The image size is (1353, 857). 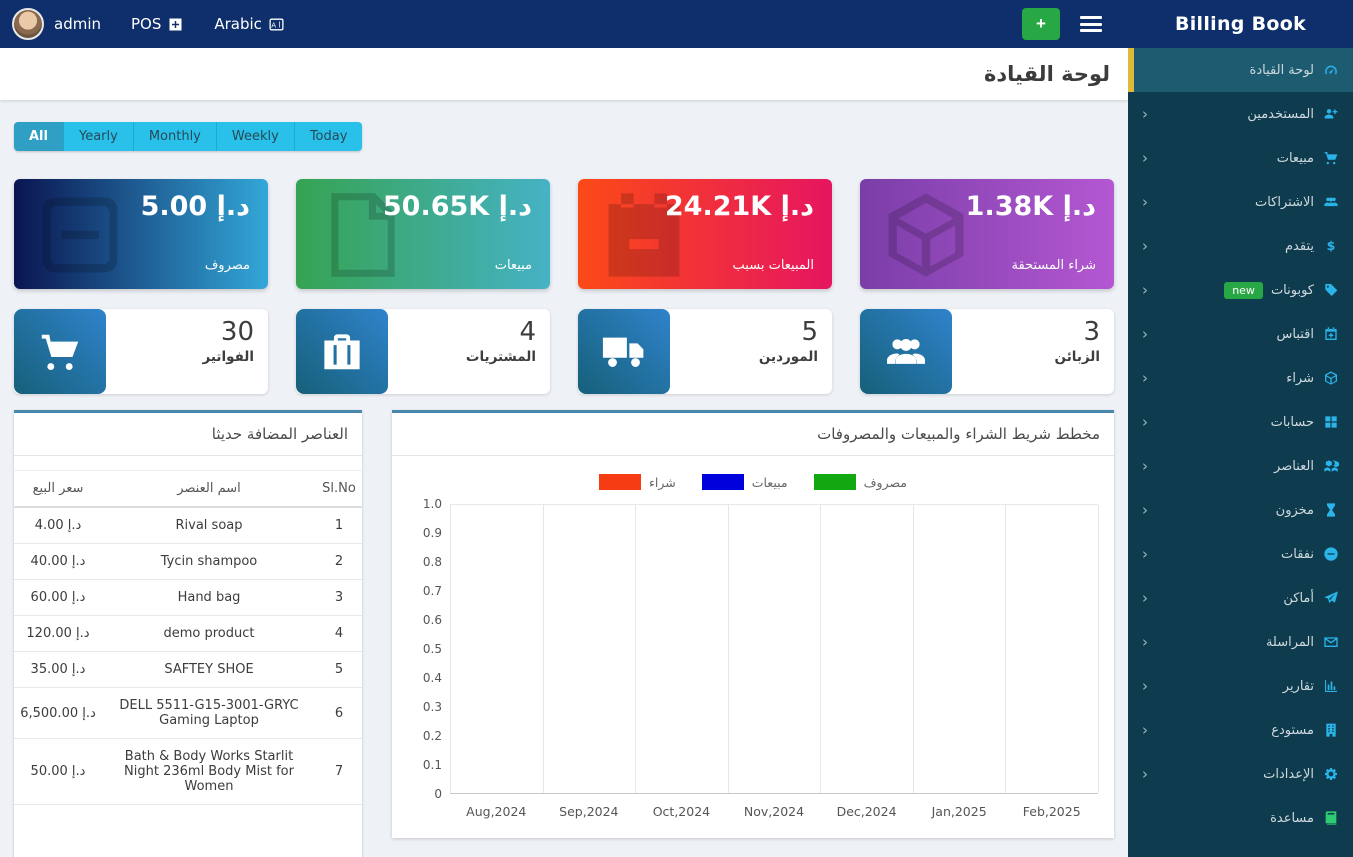 What do you see at coordinates (1331, 818) in the screenshot?
I see `book-icon` at bounding box center [1331, 818].